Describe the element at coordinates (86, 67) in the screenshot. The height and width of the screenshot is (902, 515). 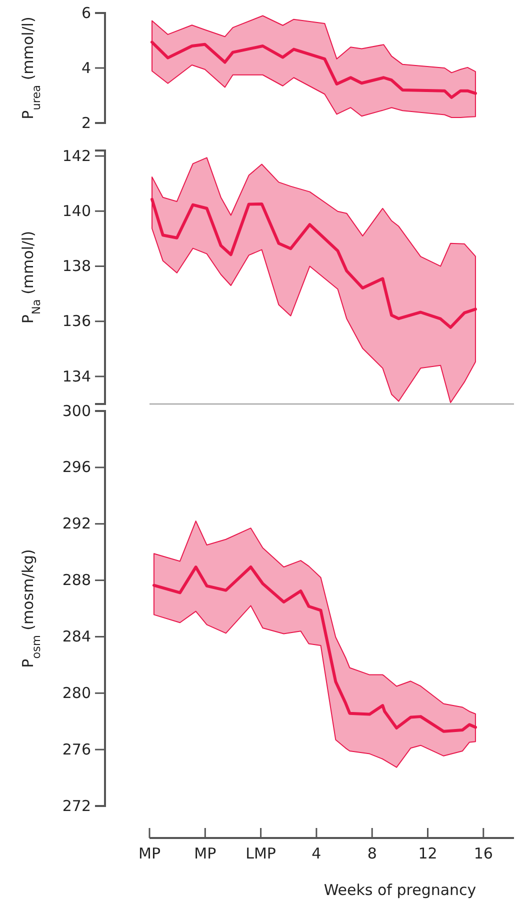
I see `y-tick-label: 4` at that location.